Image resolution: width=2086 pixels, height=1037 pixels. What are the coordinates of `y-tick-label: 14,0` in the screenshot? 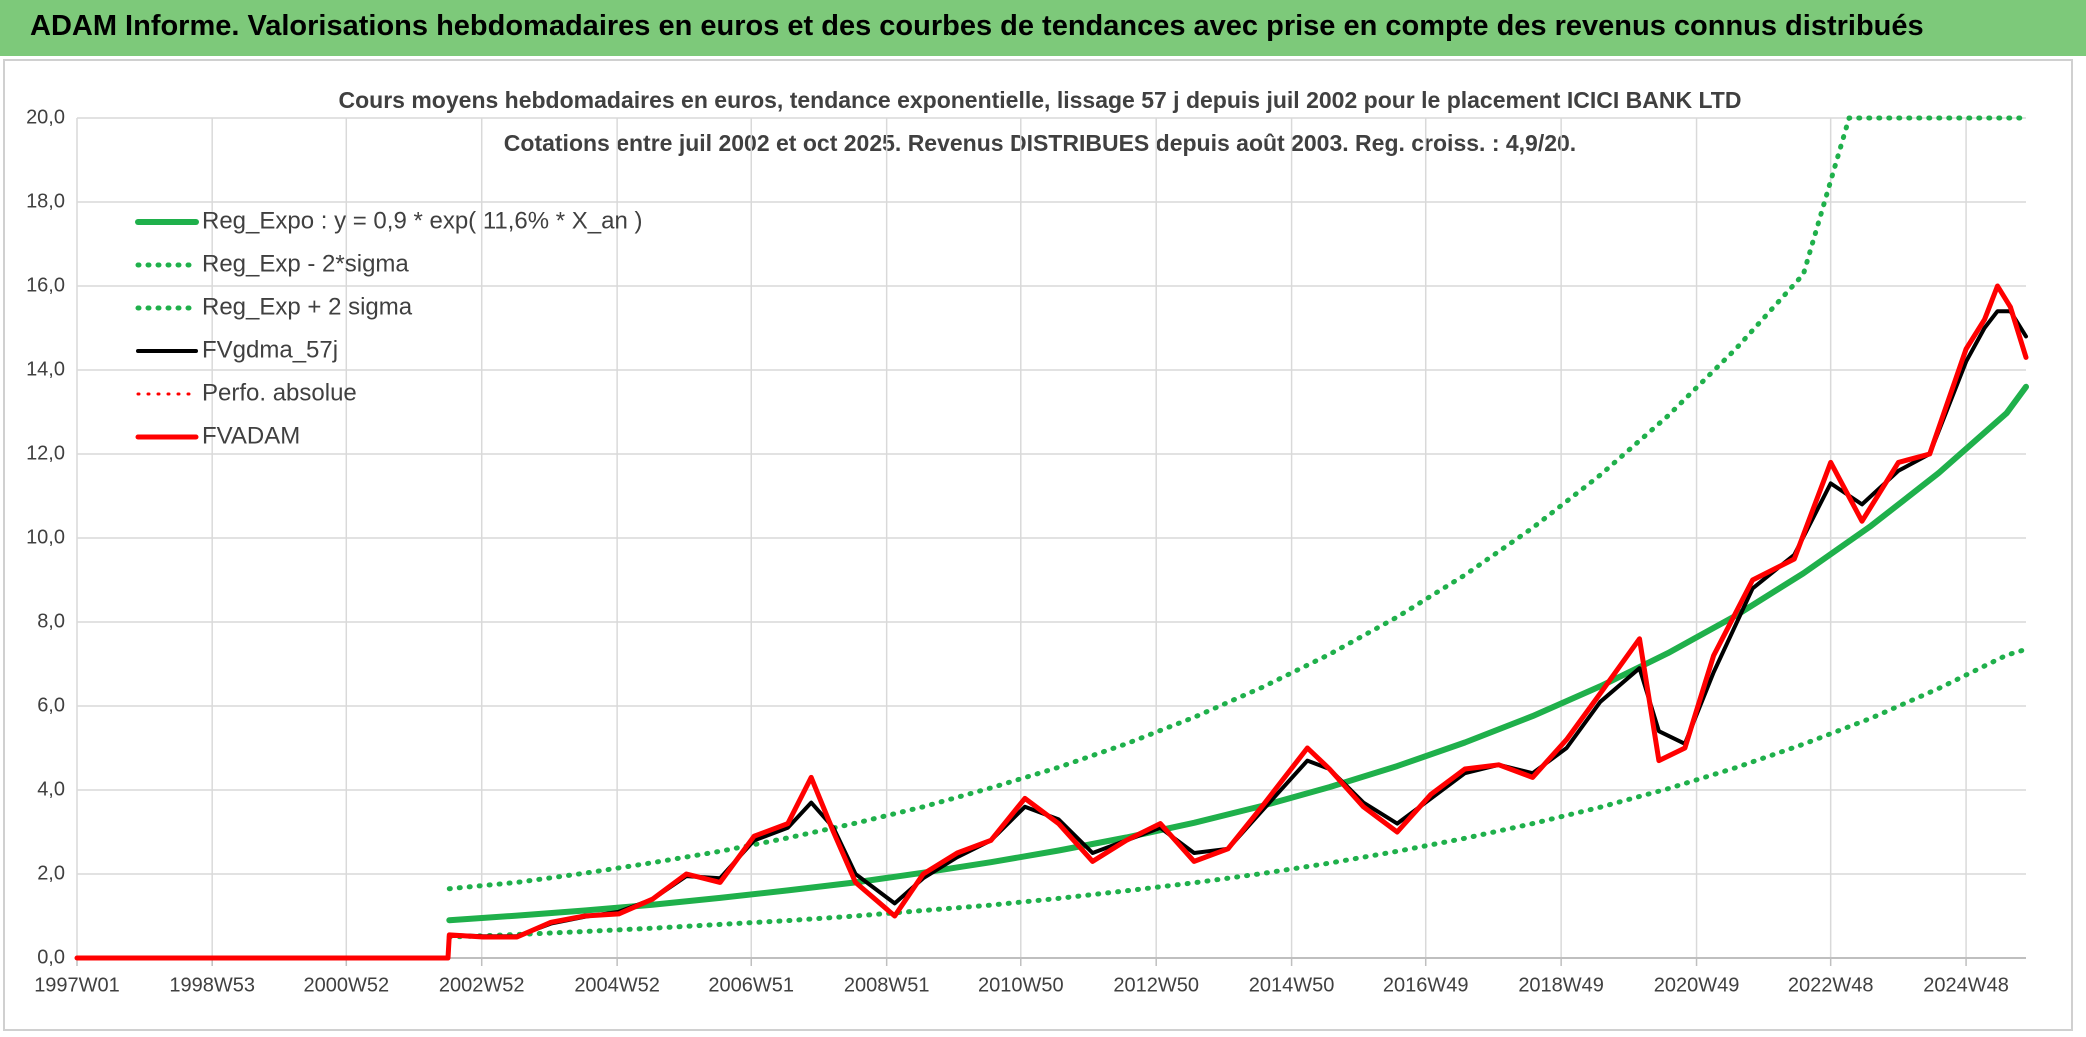 It's located at (45, 369).